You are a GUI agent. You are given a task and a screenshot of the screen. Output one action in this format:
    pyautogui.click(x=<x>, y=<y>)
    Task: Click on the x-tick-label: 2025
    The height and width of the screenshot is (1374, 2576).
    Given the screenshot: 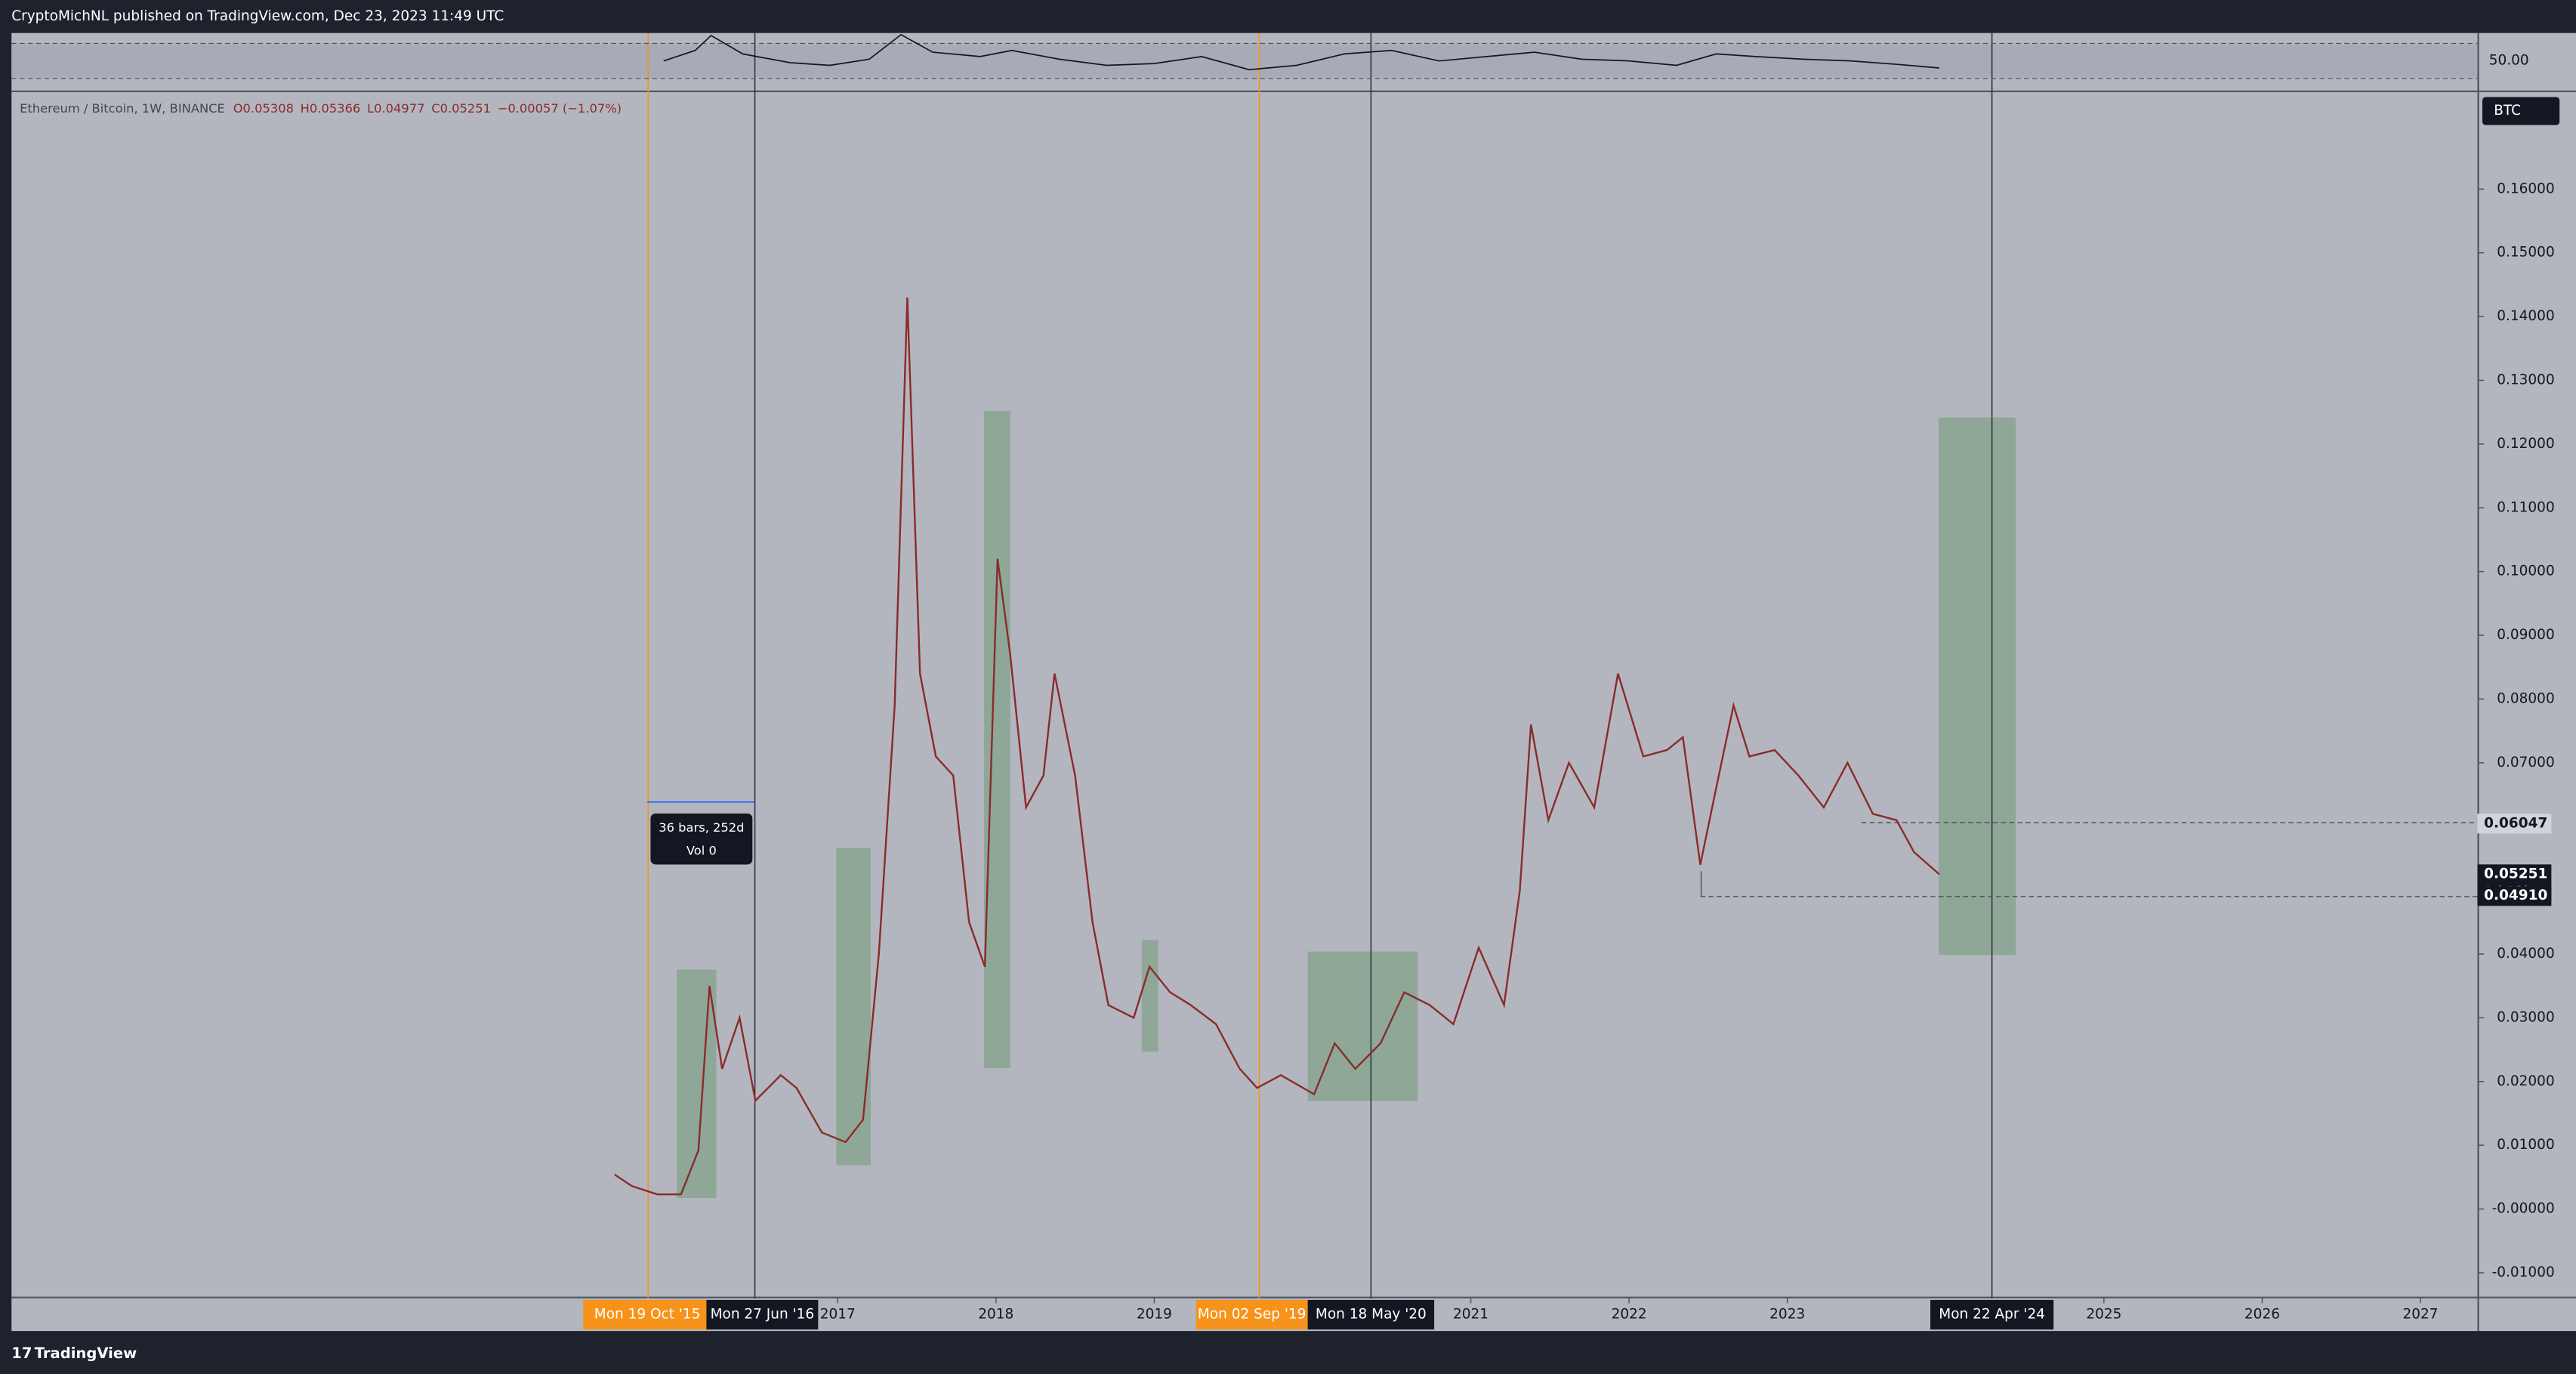 What is the action you would take?
    pyautogui.click(x=2103, y=1314)
    